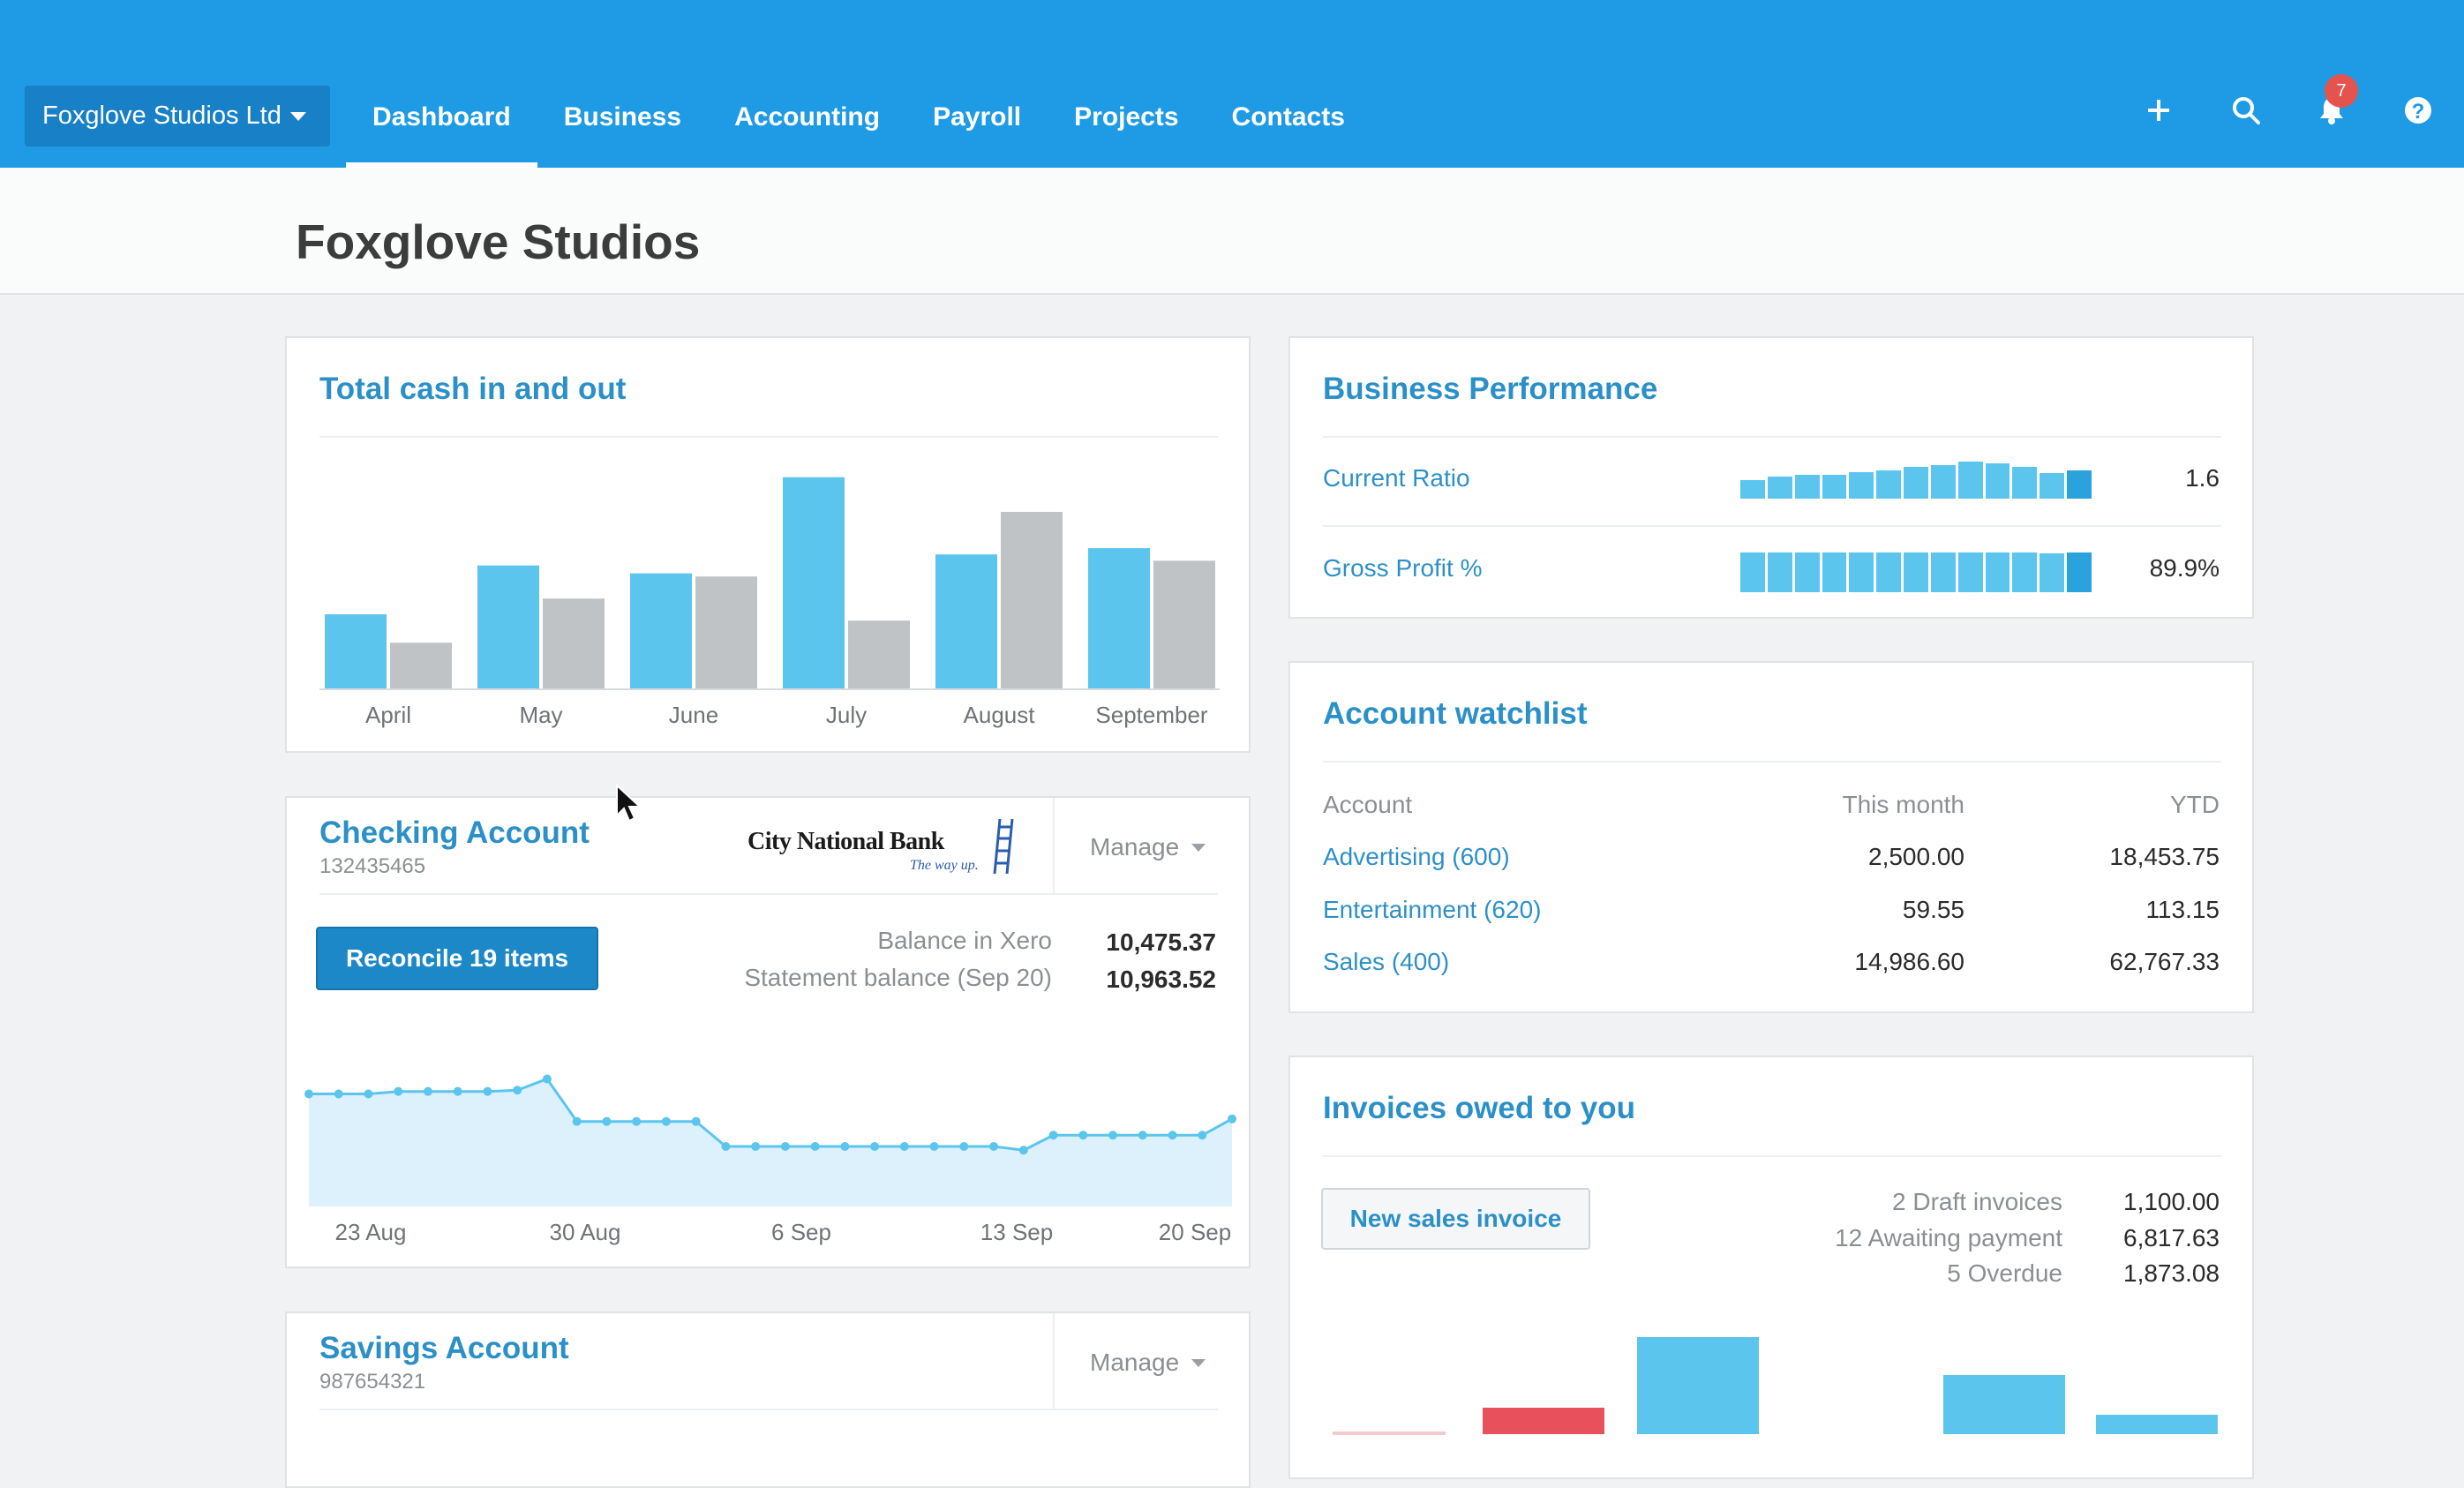  Describe the element at coordinates (892, 847) in the screenshot. I see `bank-logo: City National Bank The way up.` at that location.